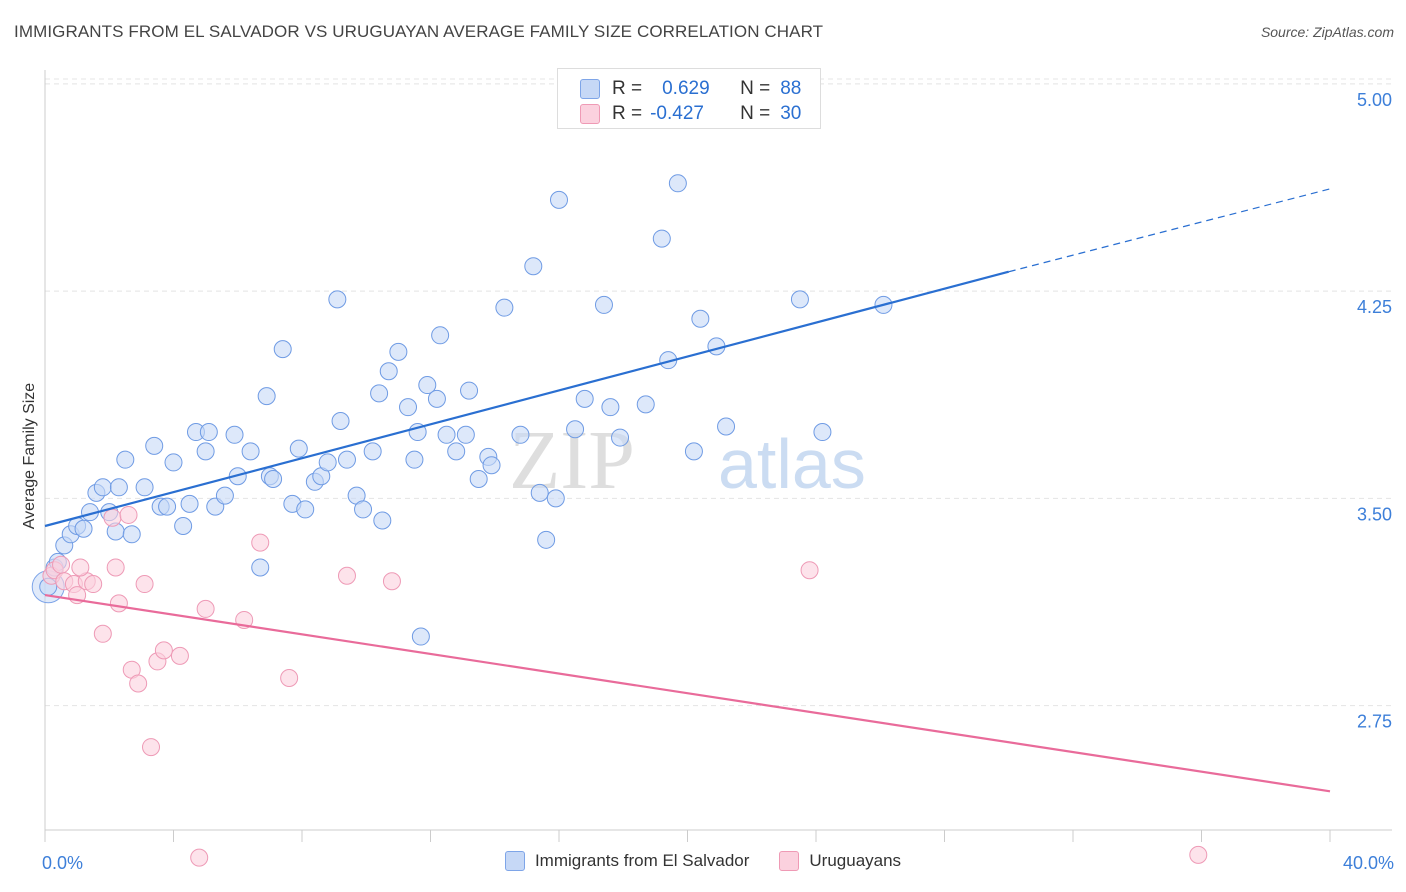  I want to click on stats-row-pink: R = -0.427 N = 30, so click(690, 114).